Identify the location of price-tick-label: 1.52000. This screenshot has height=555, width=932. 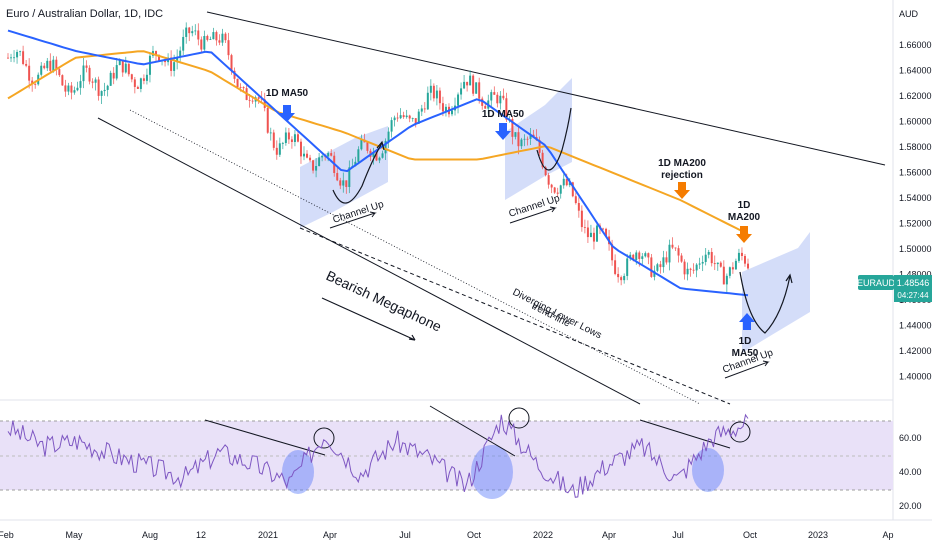
(915, 224).